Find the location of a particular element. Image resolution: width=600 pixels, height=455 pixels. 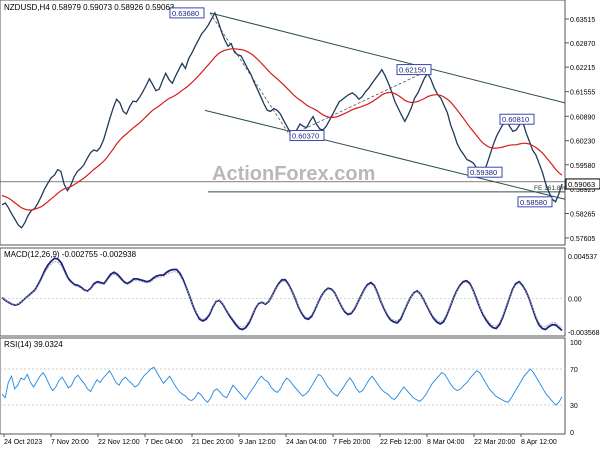

price-annotation-label: 0.60370 is located at coordinates (305, 136).